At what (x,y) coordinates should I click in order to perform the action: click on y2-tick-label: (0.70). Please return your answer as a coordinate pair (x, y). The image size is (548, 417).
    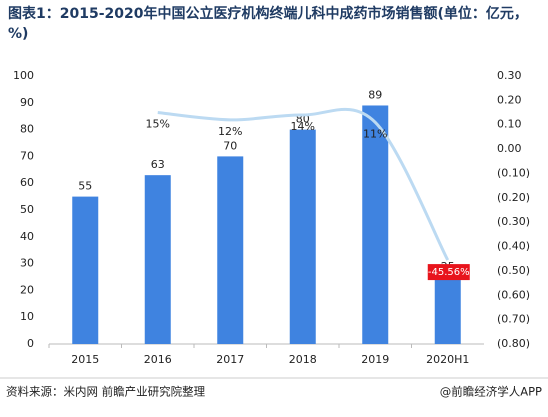
    Looking at the image, I should click on (513, 319).